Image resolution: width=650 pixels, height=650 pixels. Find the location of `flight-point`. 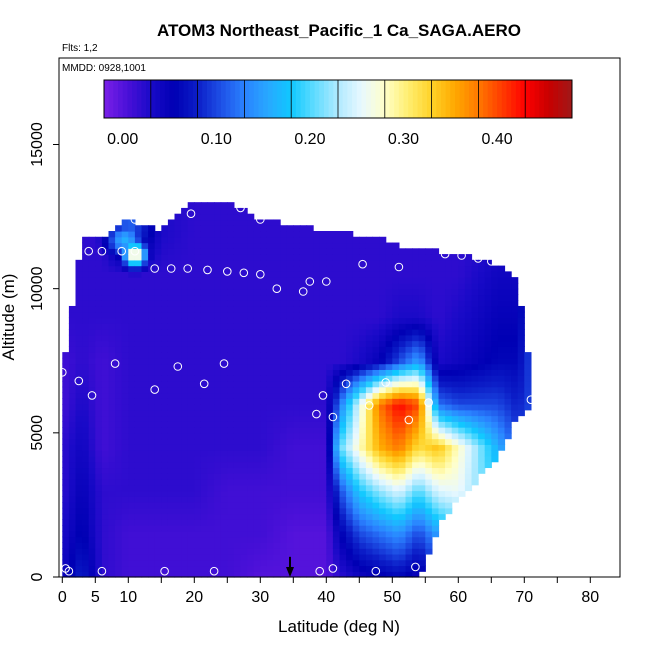

flight-point is located at coordinates (240, 208).